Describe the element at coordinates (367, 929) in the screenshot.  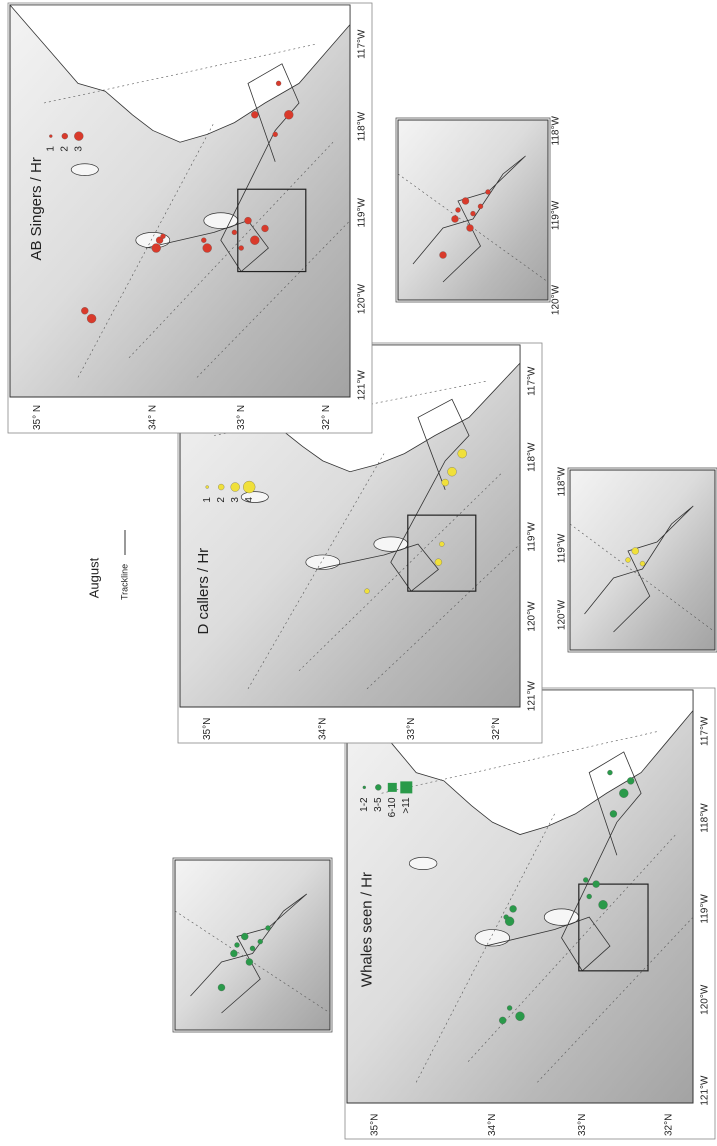
I see `panel-title: Whales seen / Hr` at that location.